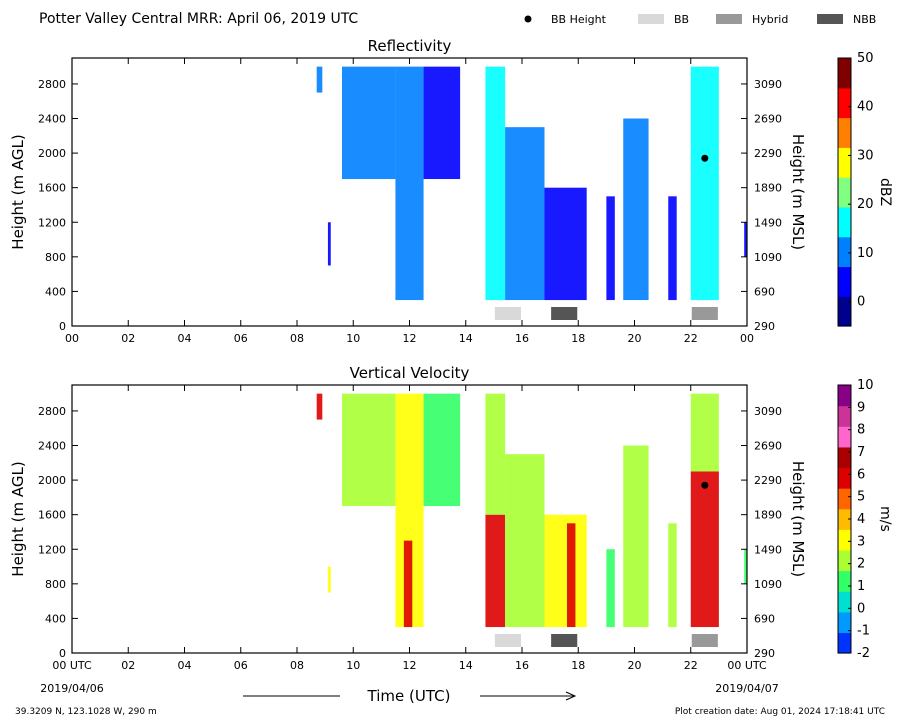  I want to click on figure-legend: BB Height BB Hybrid NBB, so click(700, 19).